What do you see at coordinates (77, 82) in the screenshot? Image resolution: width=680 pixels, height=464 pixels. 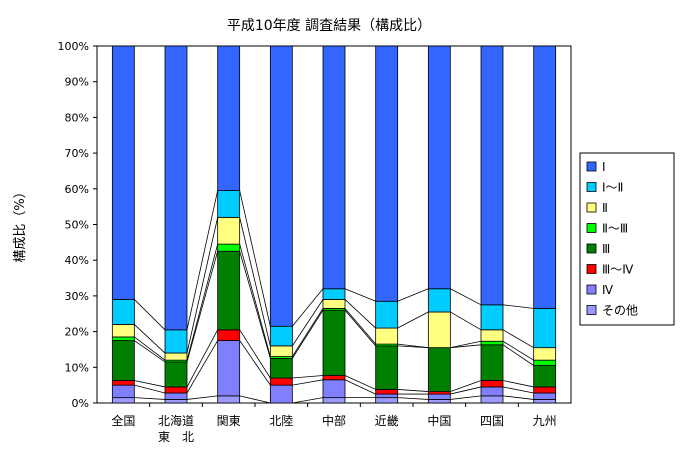 I see `y-tick-label: 90%` at bounding box center [77, 82].